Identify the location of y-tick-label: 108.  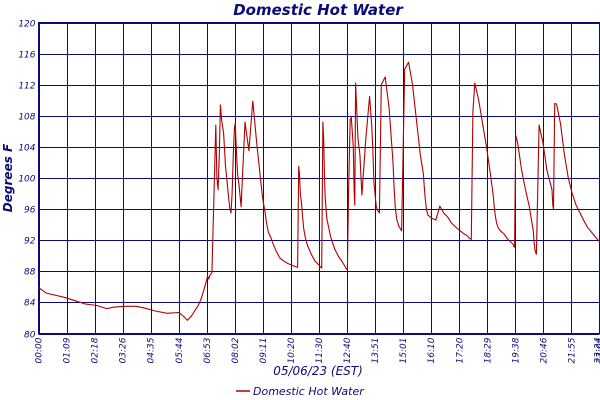
(26, 118).